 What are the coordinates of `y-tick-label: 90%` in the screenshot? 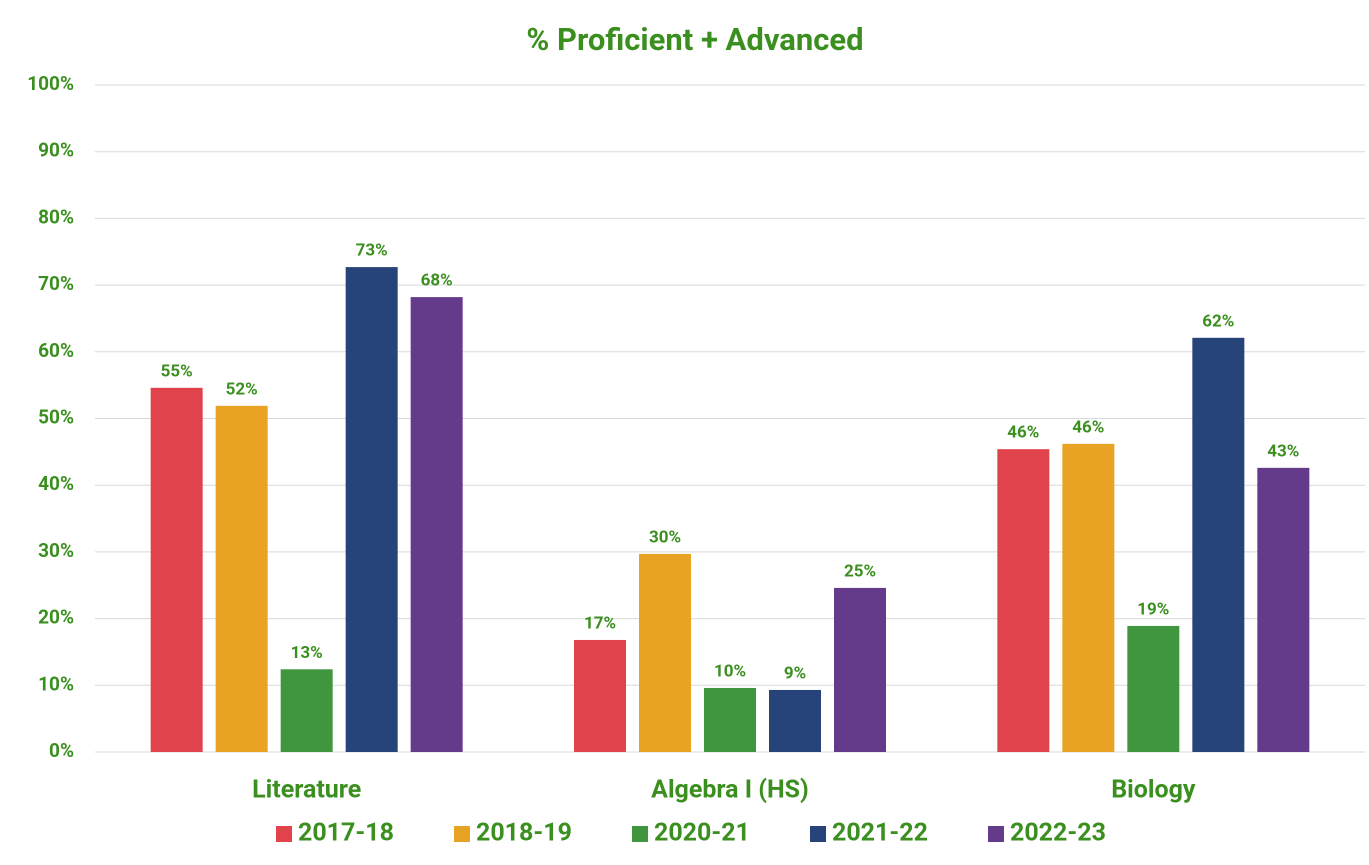 It's located at (56, 150).